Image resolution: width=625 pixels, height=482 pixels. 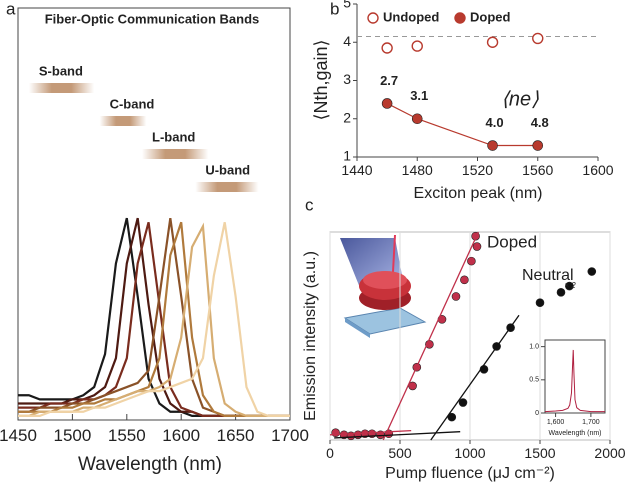 I want to click on x-tick-label: 1,700, so click(x=591, y=422).